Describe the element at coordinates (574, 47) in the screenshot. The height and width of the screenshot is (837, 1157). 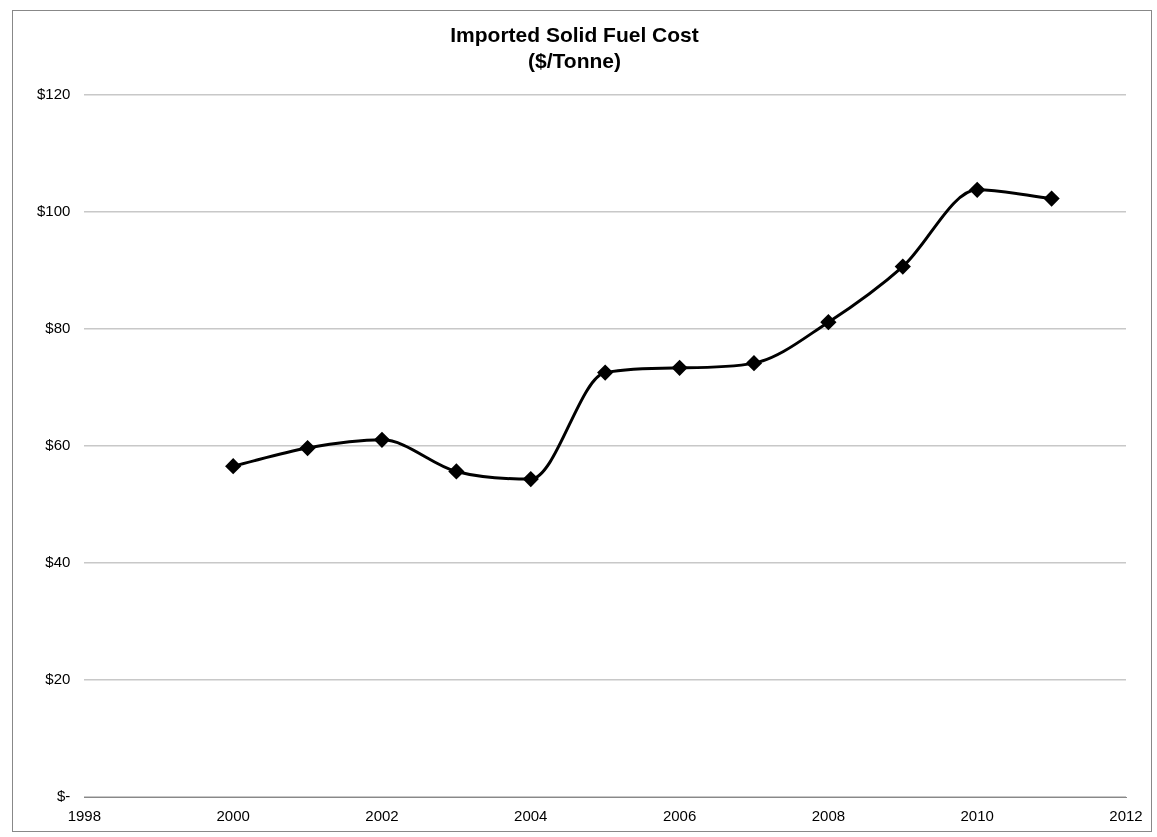
I see `chart-title: Imported Solid Fuel Cost ($/Tonne)` at that location.